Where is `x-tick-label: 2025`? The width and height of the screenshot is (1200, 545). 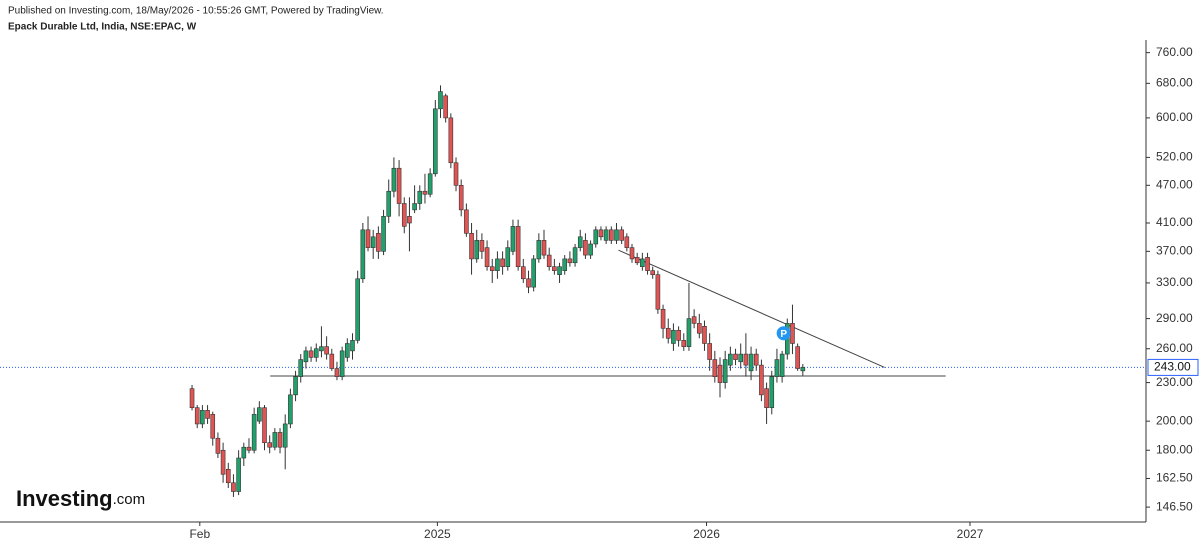 x-tick-label: 2025 is located at coordinates (437, 534).